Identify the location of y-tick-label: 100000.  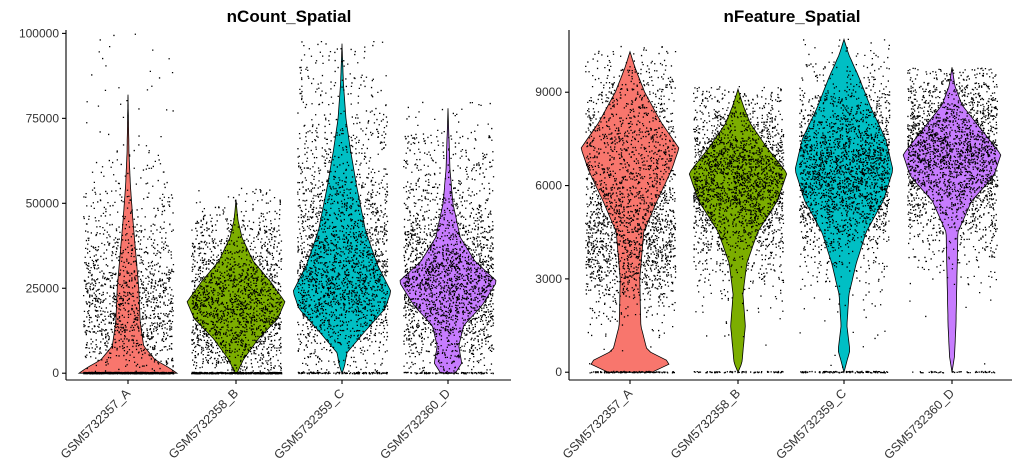
(39, 33).